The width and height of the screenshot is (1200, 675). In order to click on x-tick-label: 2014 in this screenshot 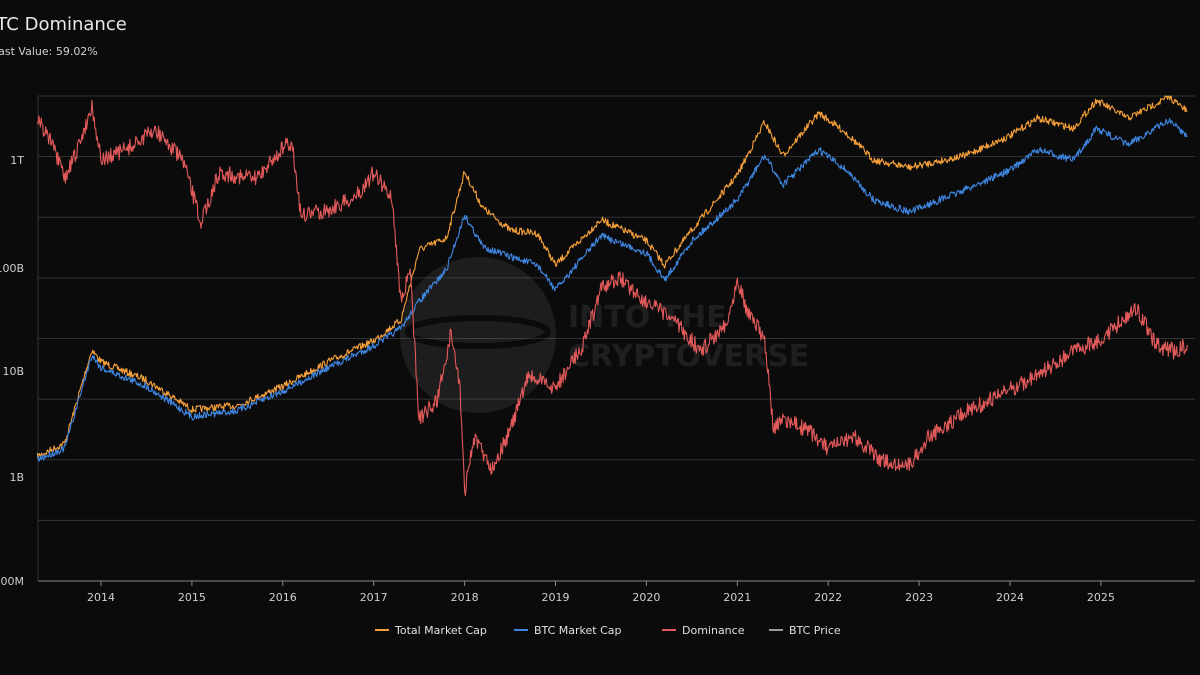, I will do `click(101, 597)`.